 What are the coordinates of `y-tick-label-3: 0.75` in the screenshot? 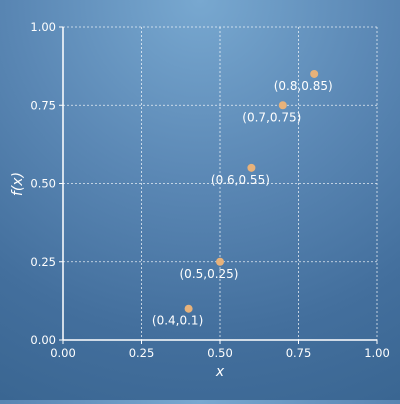 It's located at (43, 105).